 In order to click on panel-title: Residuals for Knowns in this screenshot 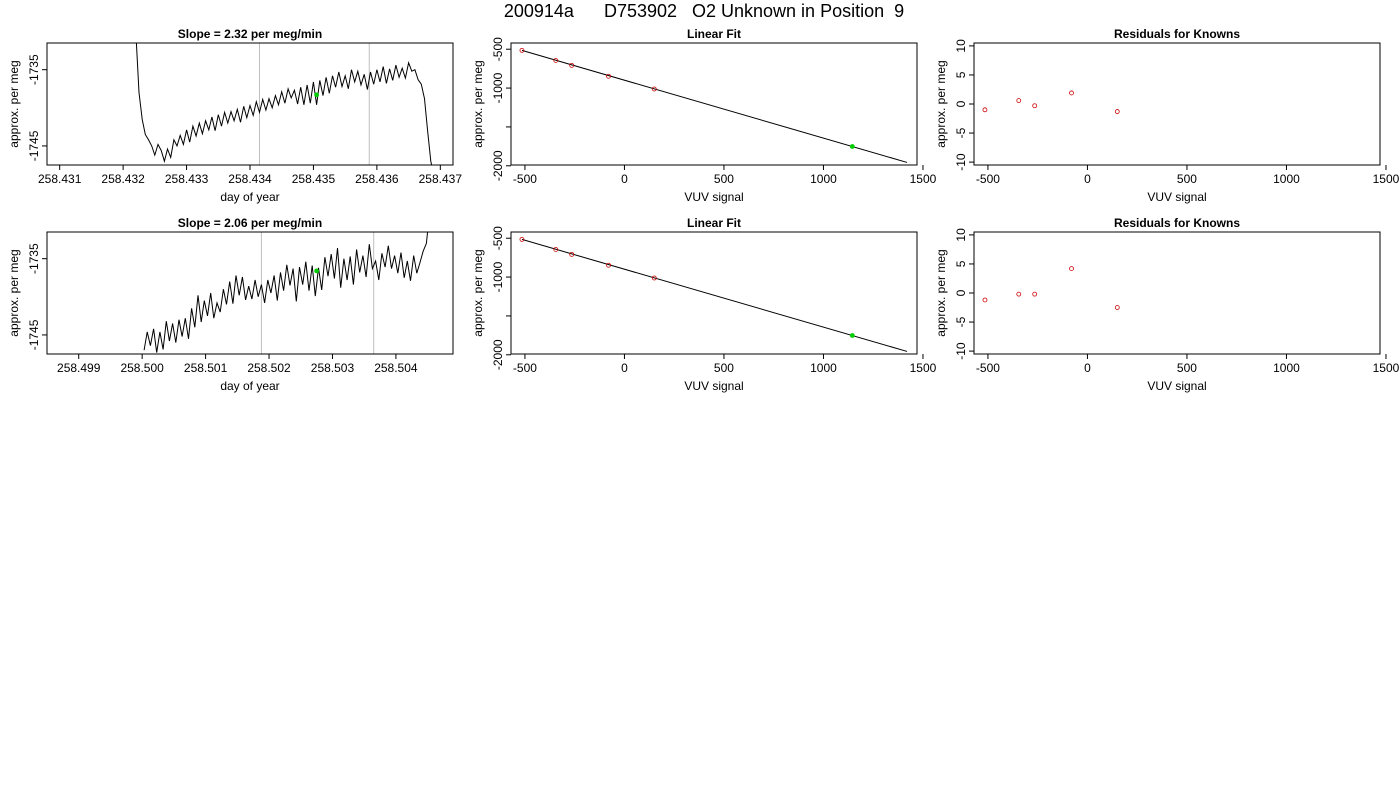, I will do `click(1177, 34)`.